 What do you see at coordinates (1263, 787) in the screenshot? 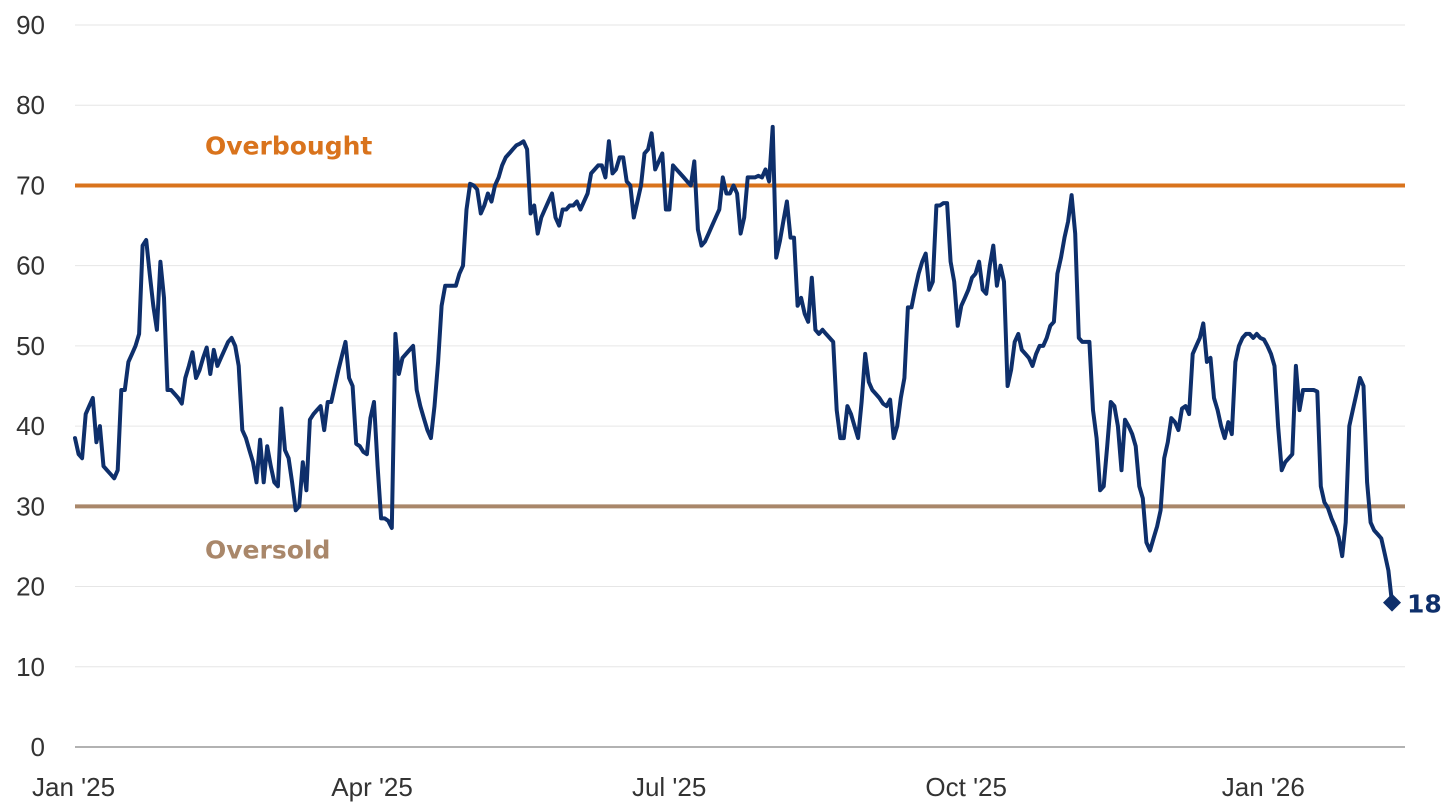
I see `x-tick-label: Jan '26` at bounding box center [1263, 787].